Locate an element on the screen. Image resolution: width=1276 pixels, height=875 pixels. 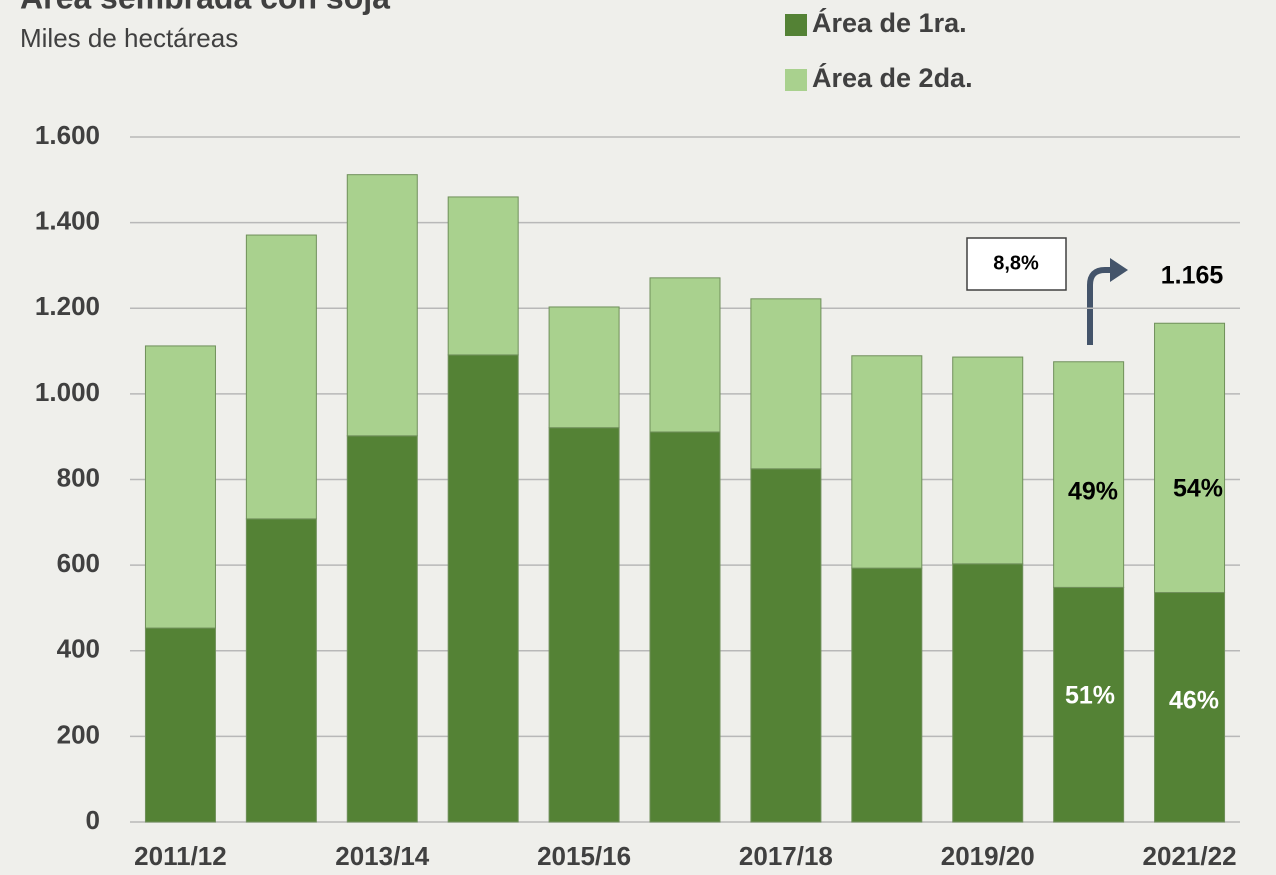
y-tick-label: 600 is located at coordinates (78, 563).